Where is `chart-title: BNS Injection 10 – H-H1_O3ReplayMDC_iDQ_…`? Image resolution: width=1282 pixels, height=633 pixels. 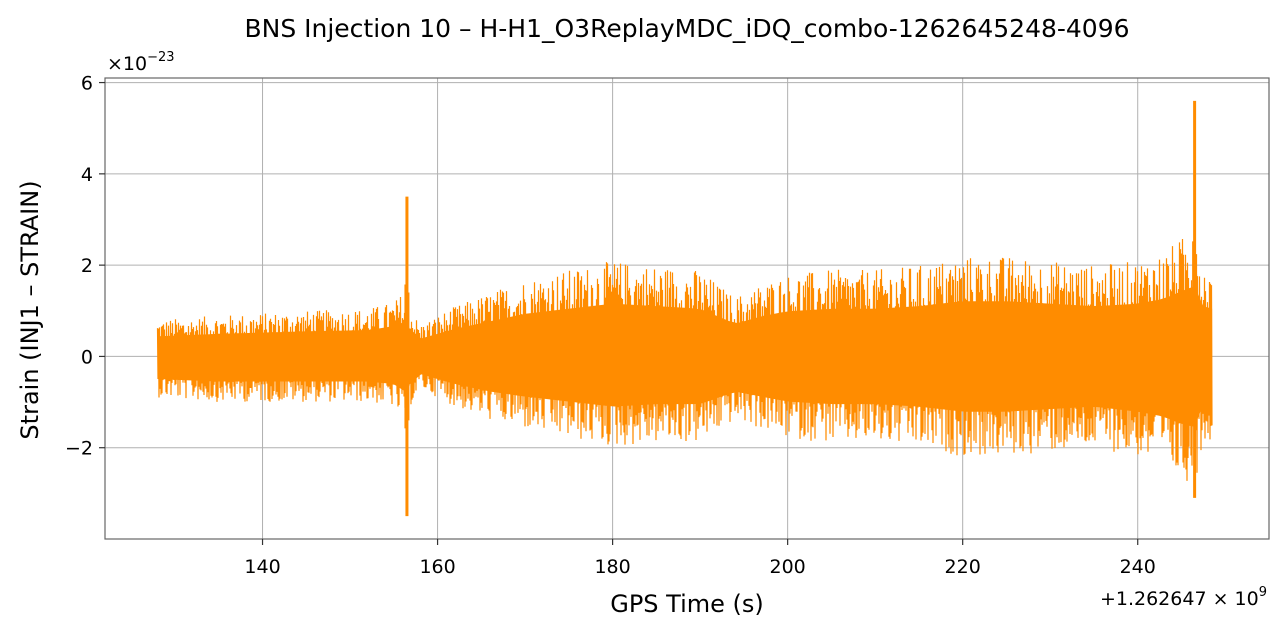
chart-title: BNS Injection 10 – H-H1_O3ReplayMDC_iDQ_… is located at coordinates (686, 28).